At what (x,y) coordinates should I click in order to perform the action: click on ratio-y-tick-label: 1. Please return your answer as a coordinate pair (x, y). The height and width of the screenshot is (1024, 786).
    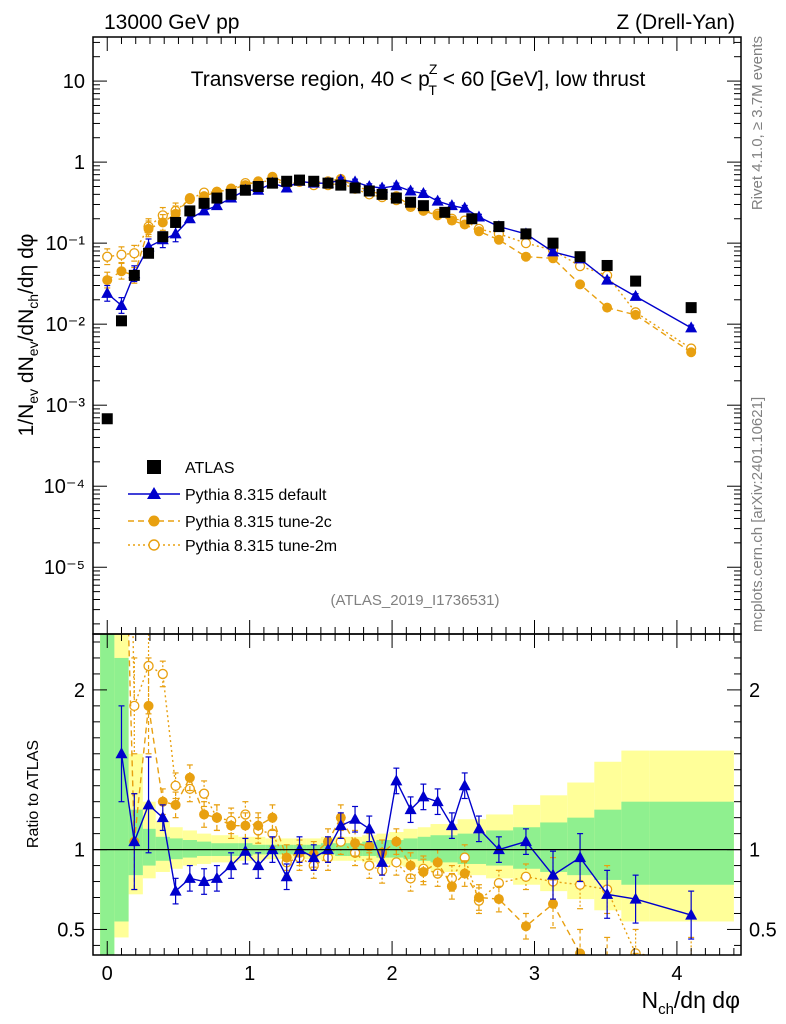
    Looking at the image, I should click on (79, 851).